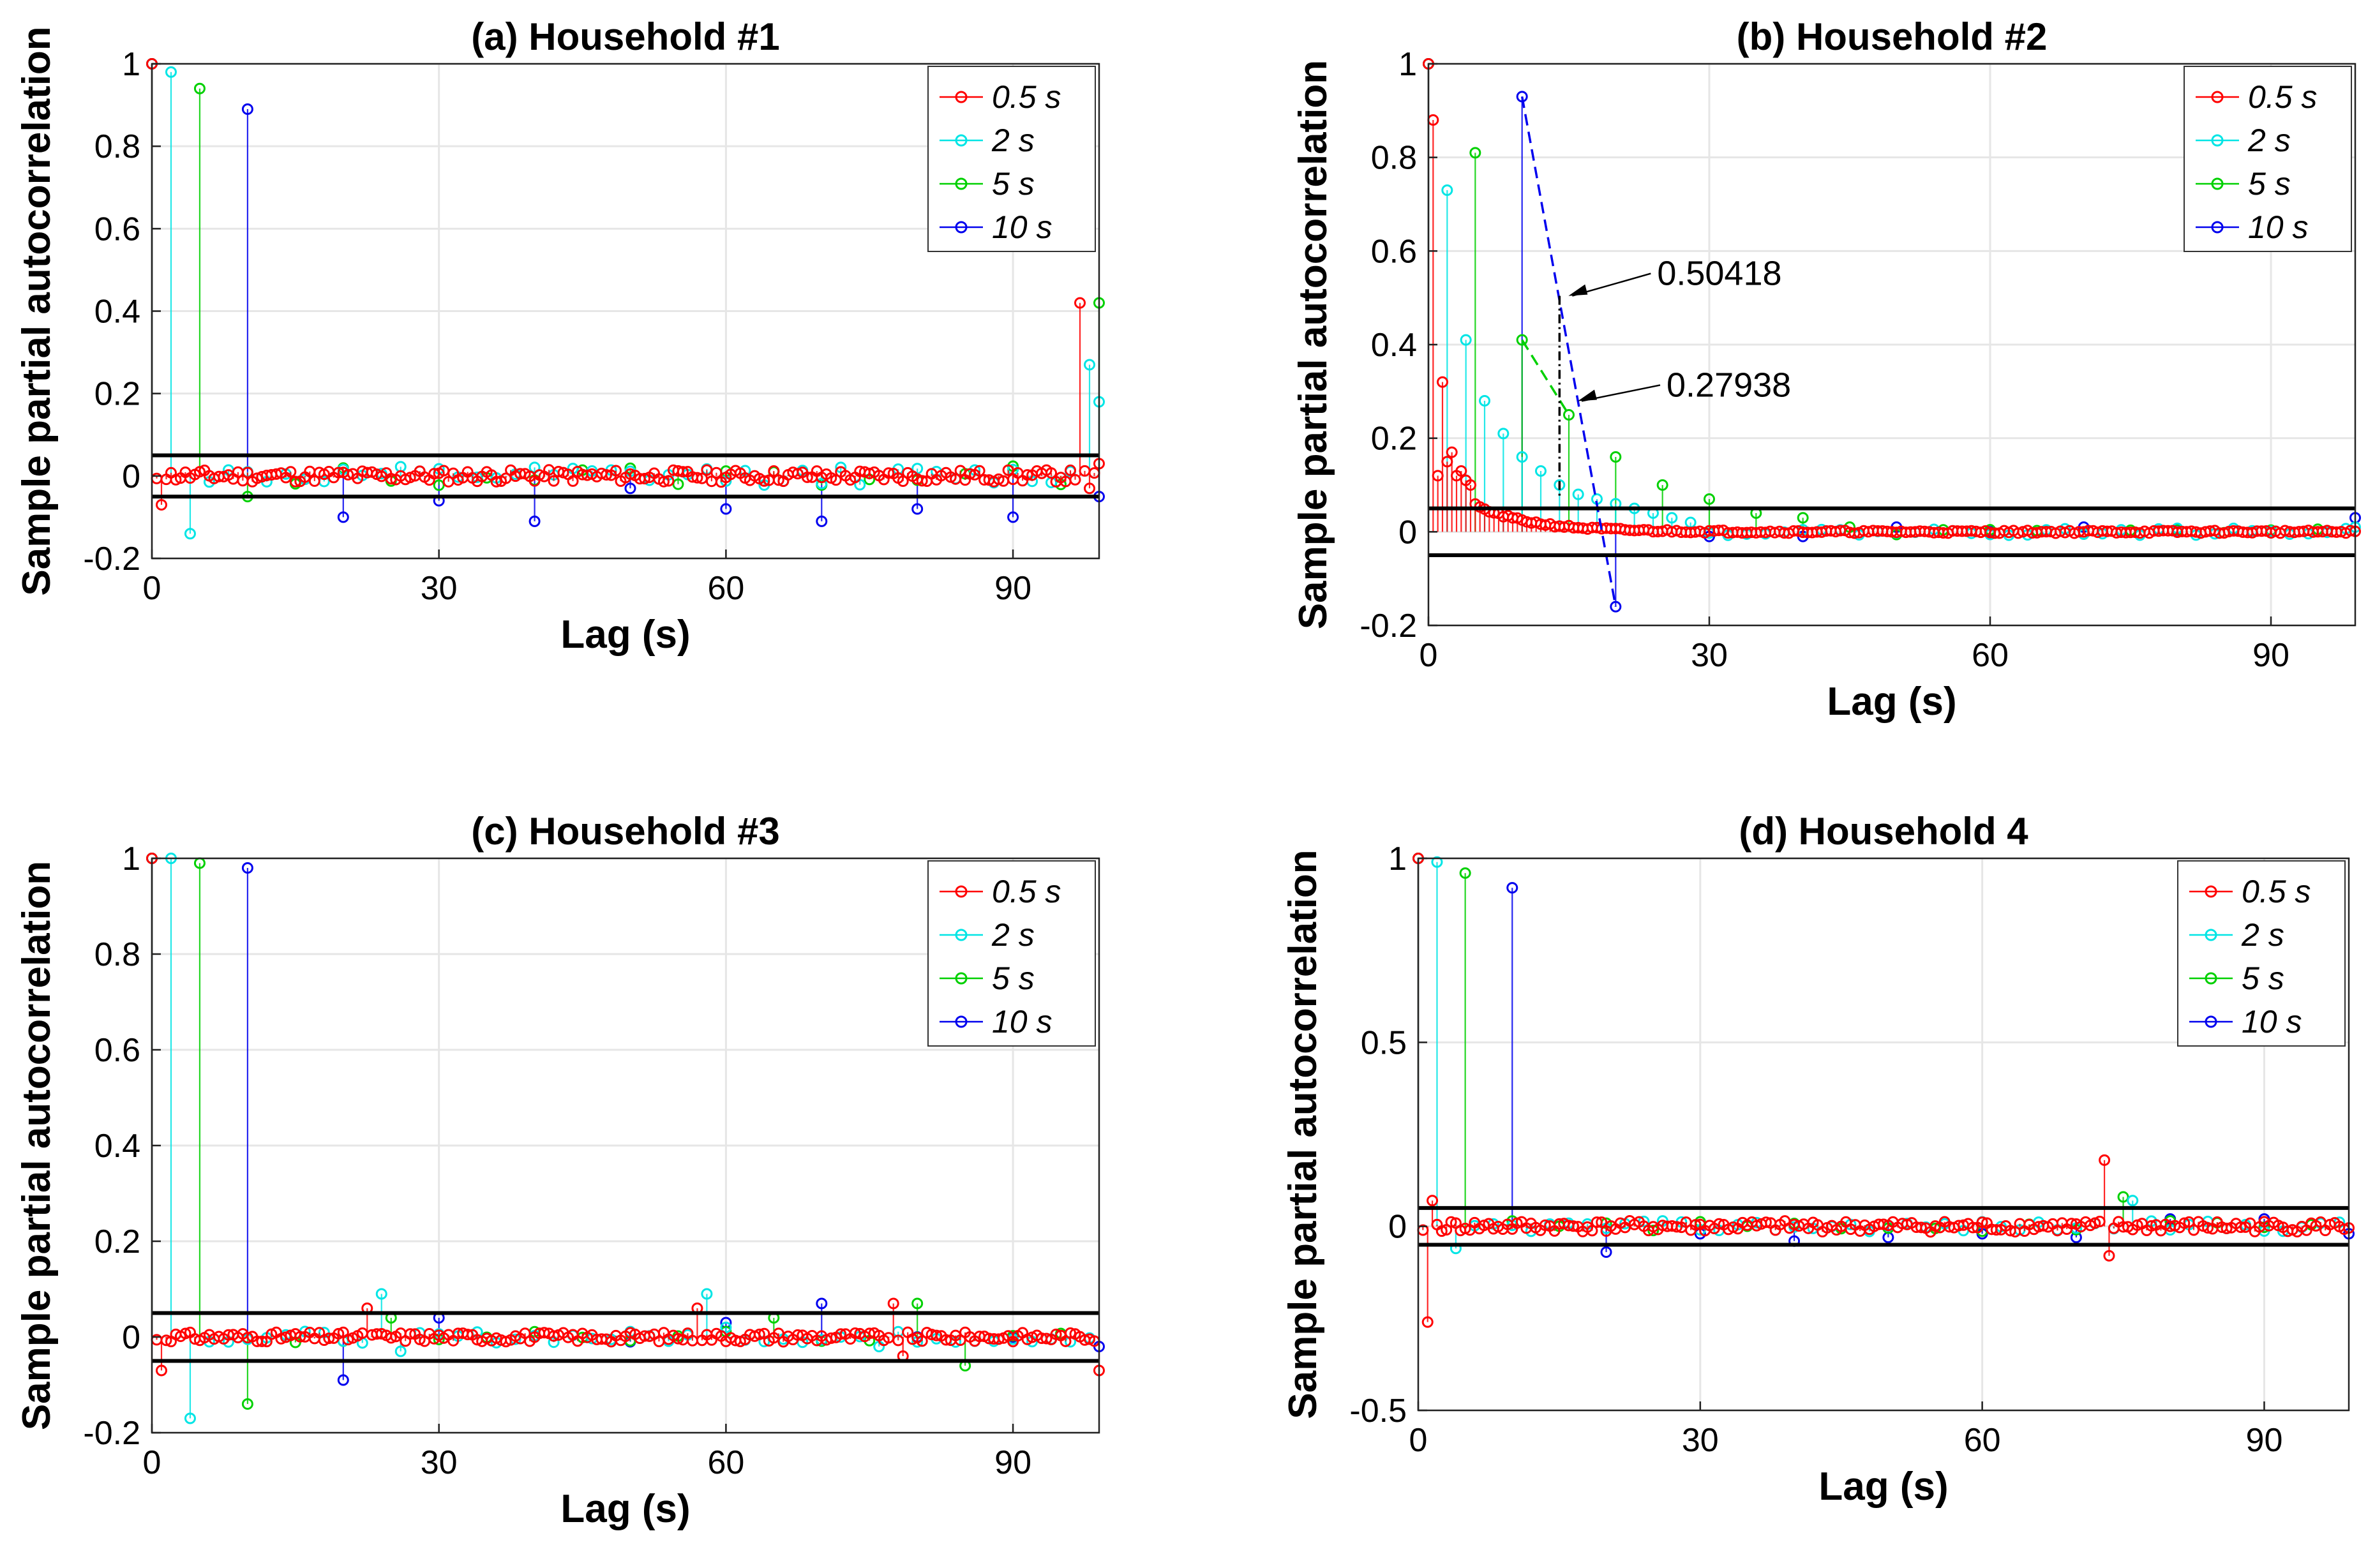 Image resolution: width=2375 pixels, height=1568 pixels. Describe the element at coordinates (1568, 351) in the screenshot. I see `dashed-line` at that location.